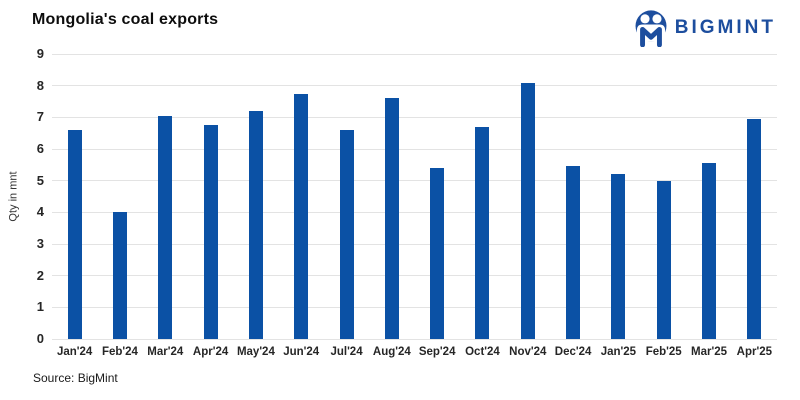 The width and height of the screenshot is (800, 400). What do you see at coordinates (74, 352) in the screenshot?
I see `x-tick-label: Jan'24` at bounding box center [74, 352].